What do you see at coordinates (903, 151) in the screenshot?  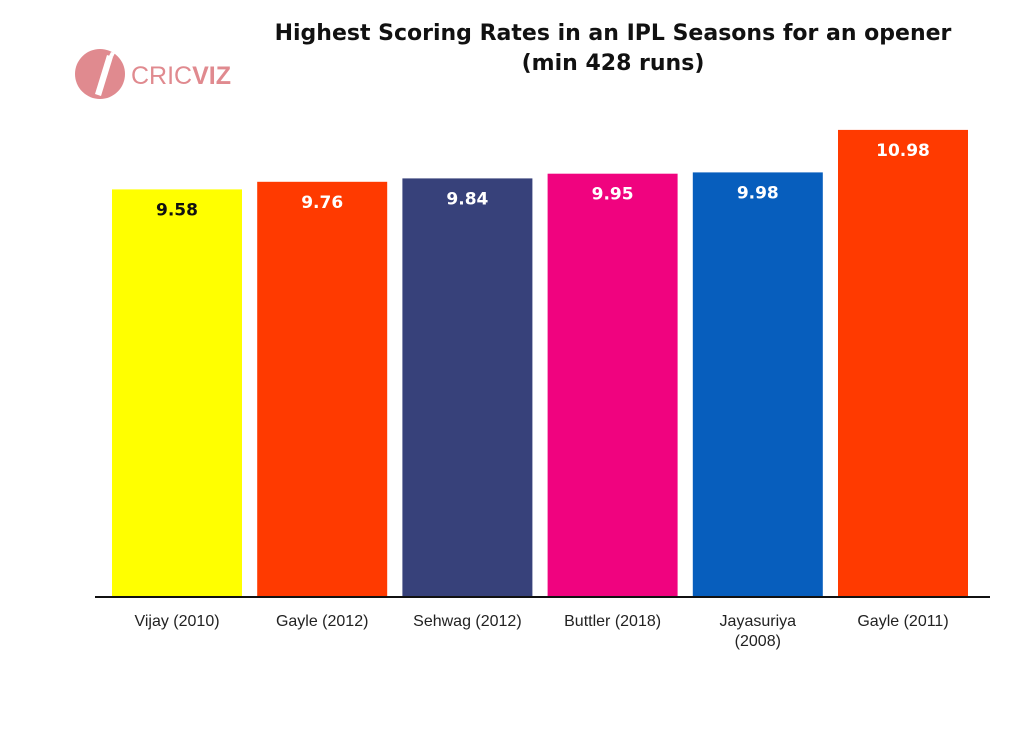 I see `bar-value-label-6: 10.98` at bounding box center [903, 151].